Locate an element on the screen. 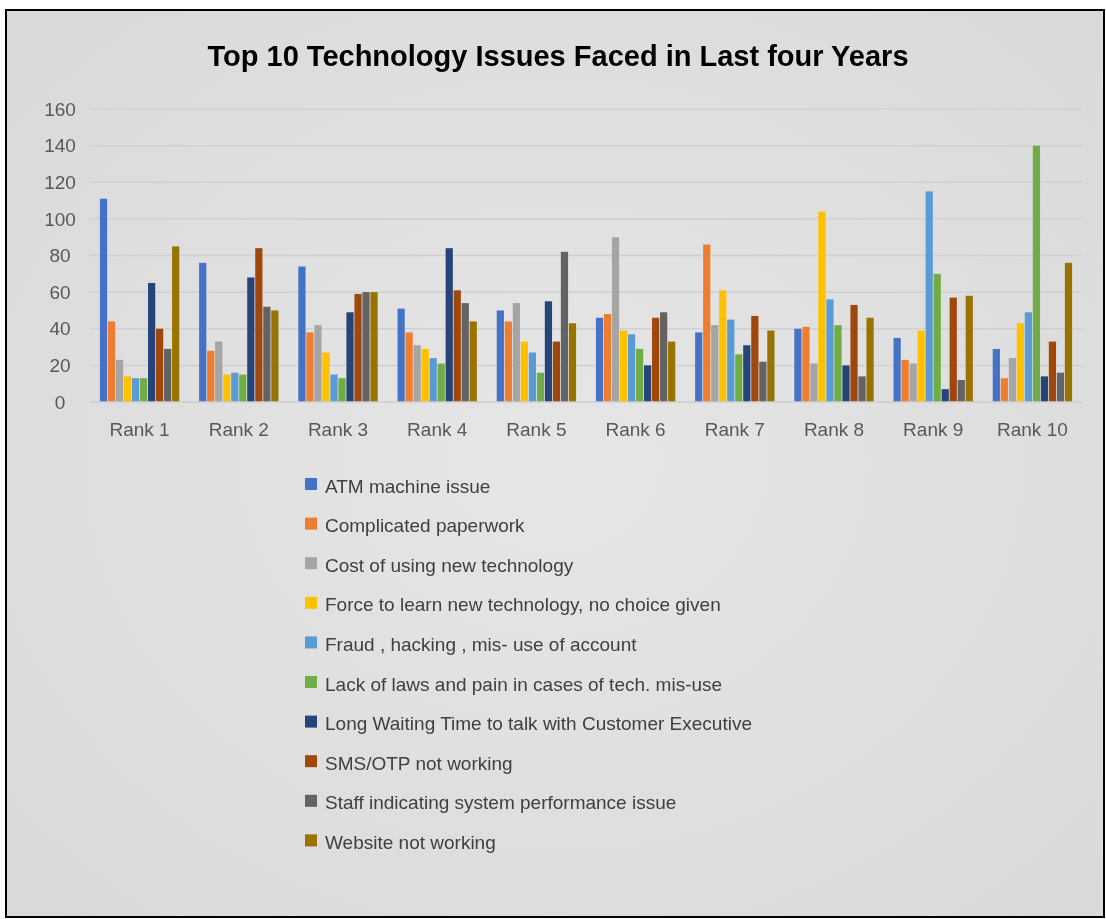 The height and width of the screenshot is (919, 1106). legend-label: Force to learn new technology, no choice given is located at coordinates (523, 605).